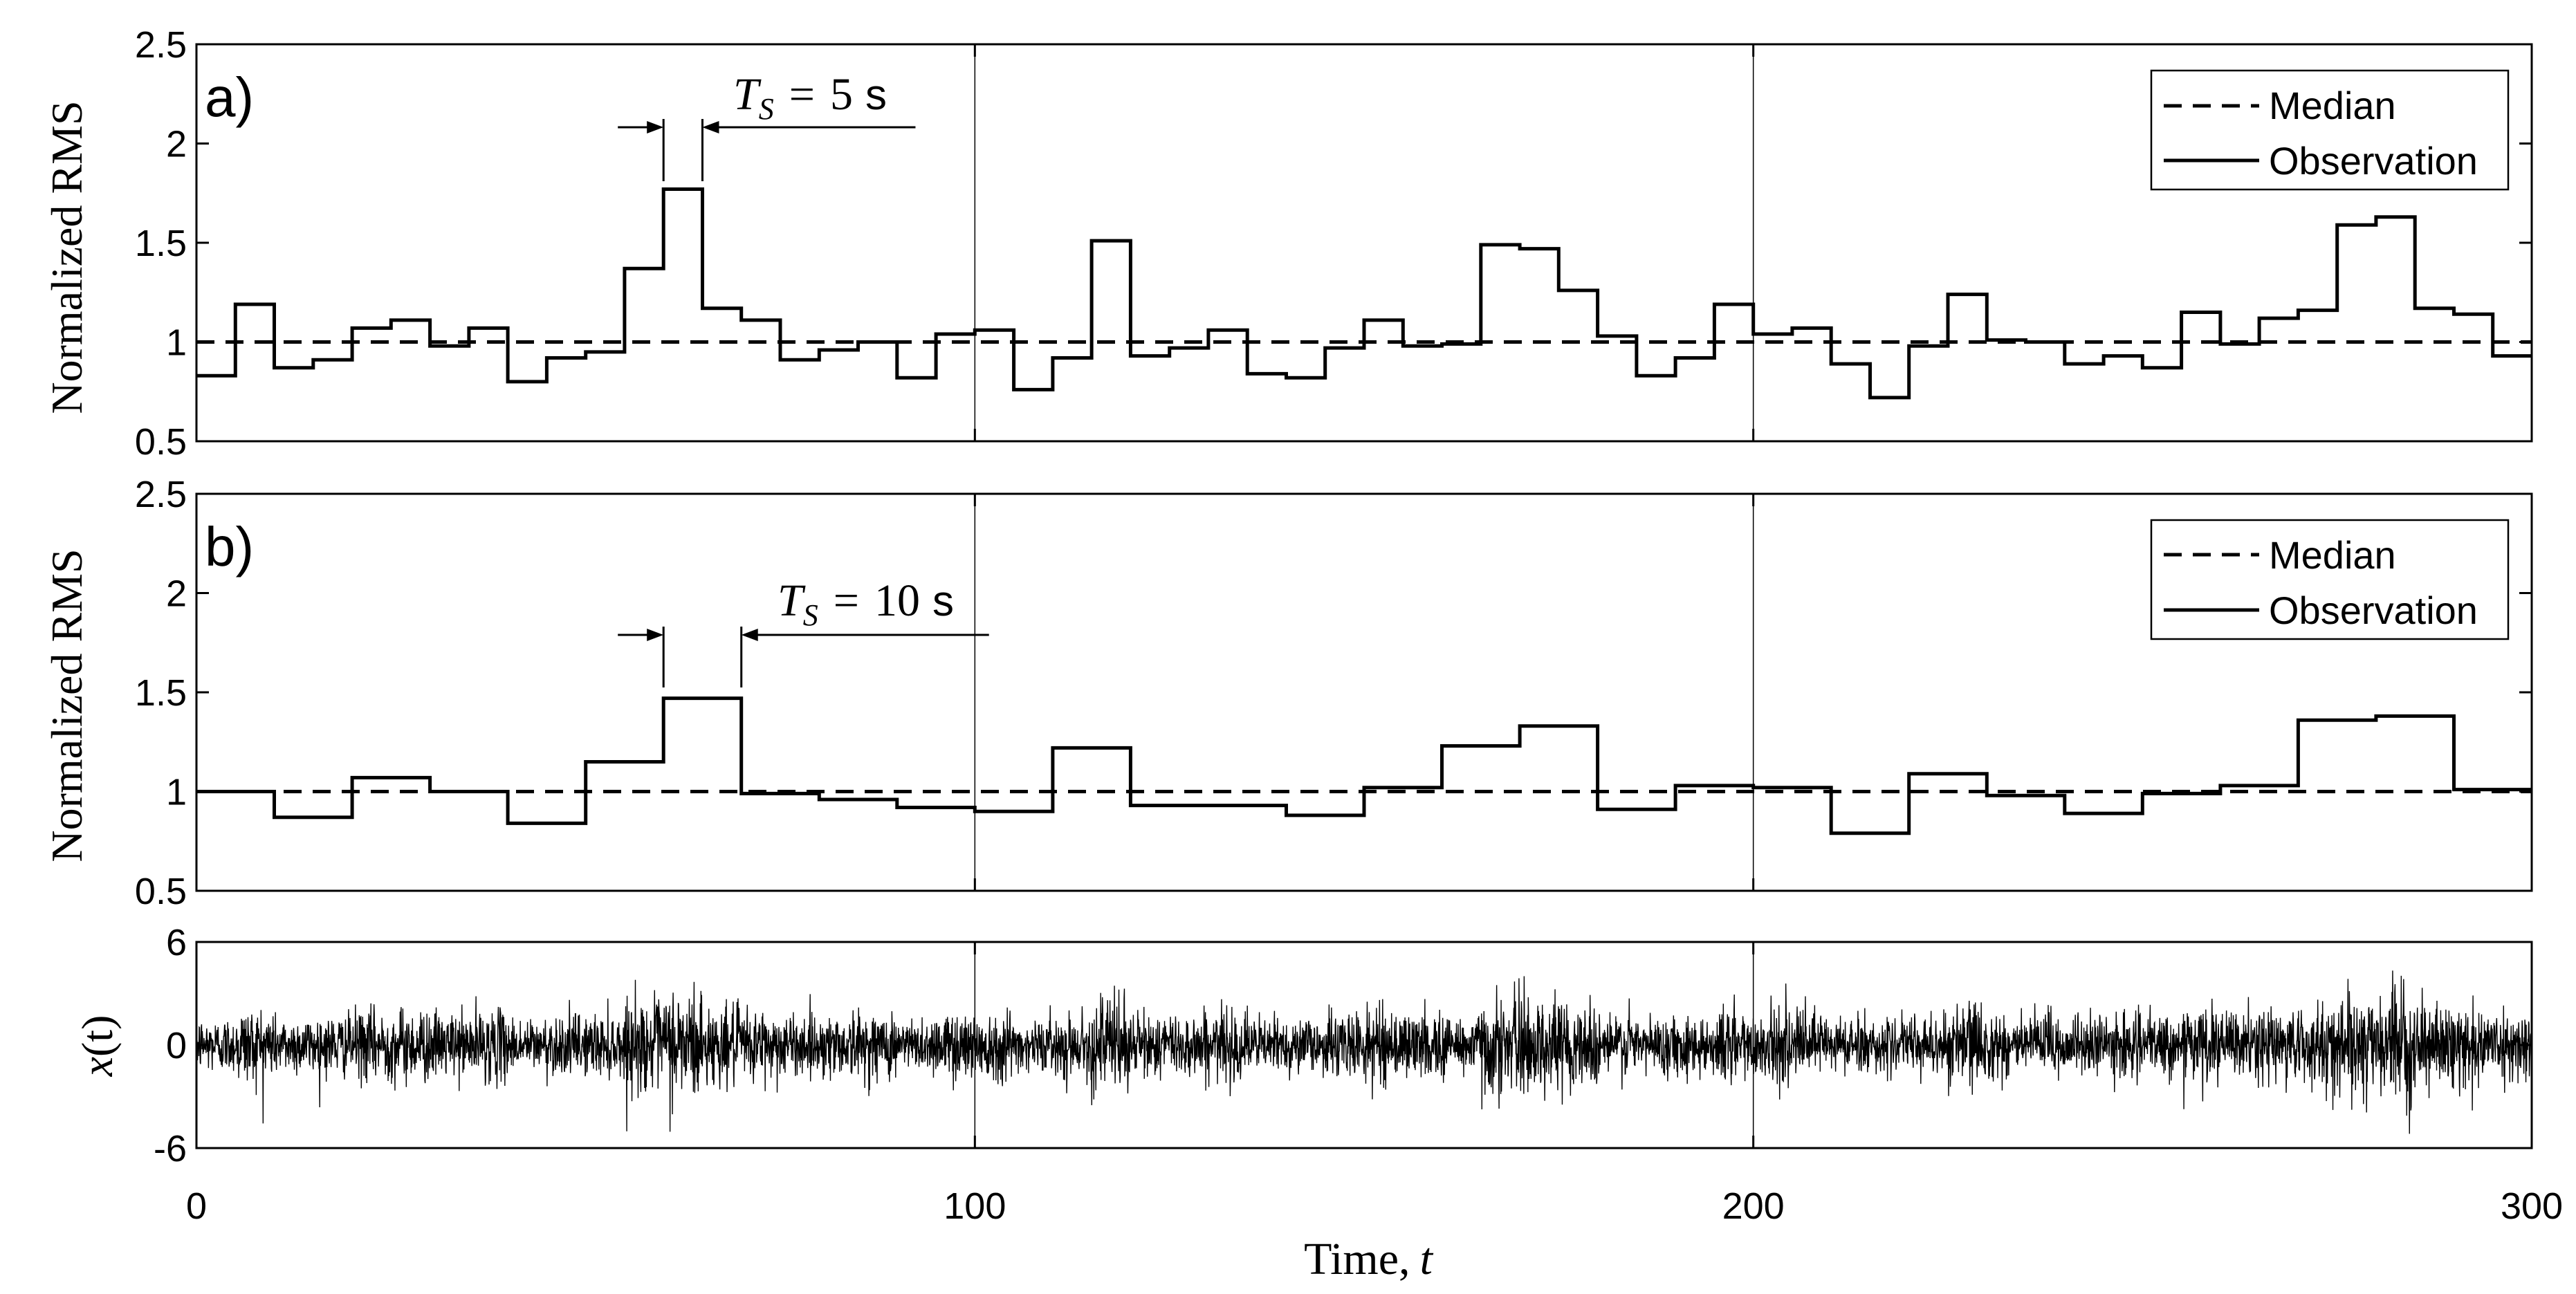 The width and height of the screenshot is (2576, 1294). Describe the element at coordinates (176, 594) in the screenshot. I see `panel-b-y-tick-label-3: 2` at that location.